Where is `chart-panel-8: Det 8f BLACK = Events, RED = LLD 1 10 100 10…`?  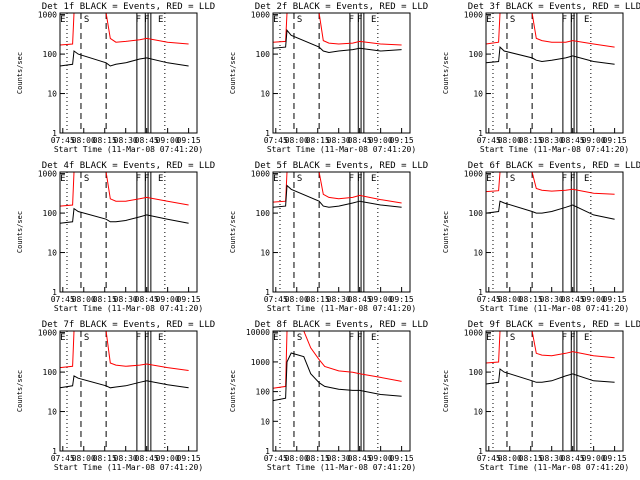
chart-panel-8: Det 8f BLACK = Events, RED = LLD 1 10 100 10… is located at coordinates (328, 396).